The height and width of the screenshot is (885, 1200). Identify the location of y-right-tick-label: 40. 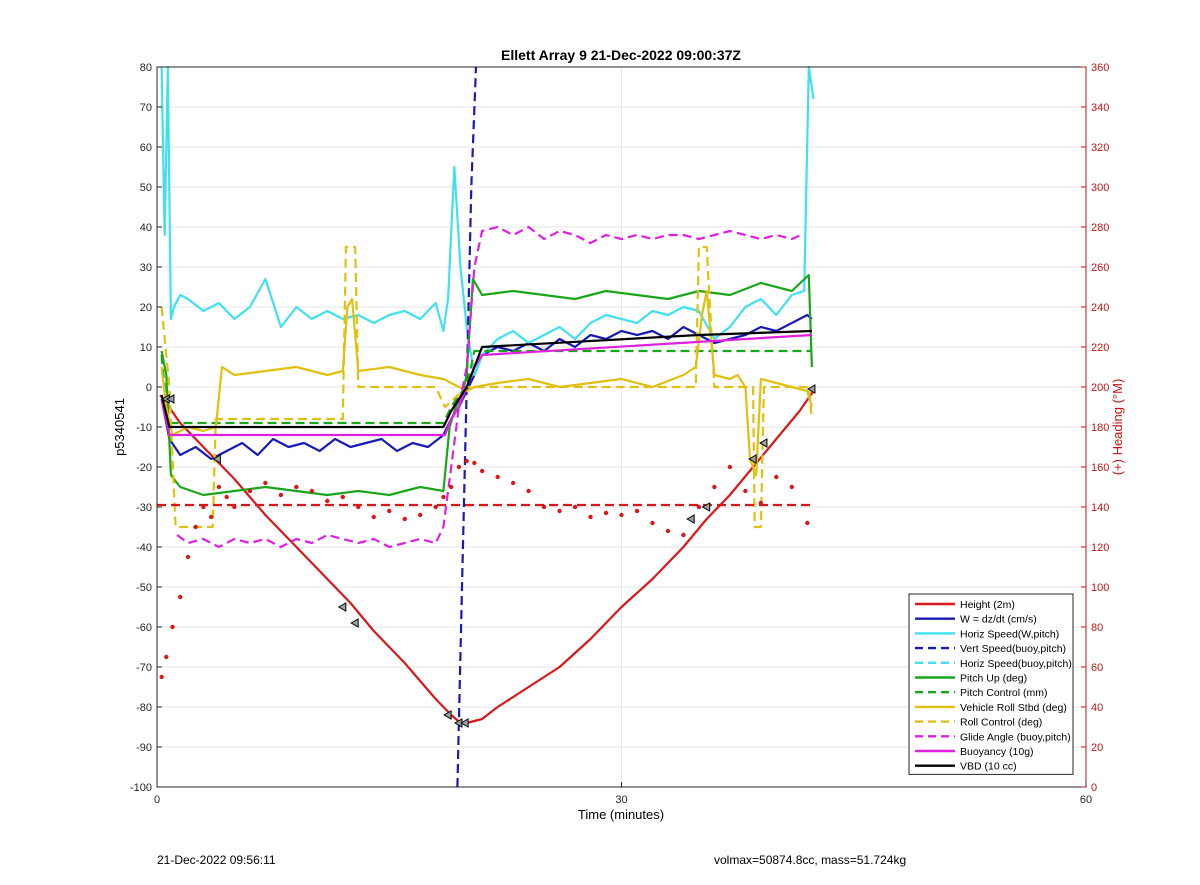
(1097, 708).